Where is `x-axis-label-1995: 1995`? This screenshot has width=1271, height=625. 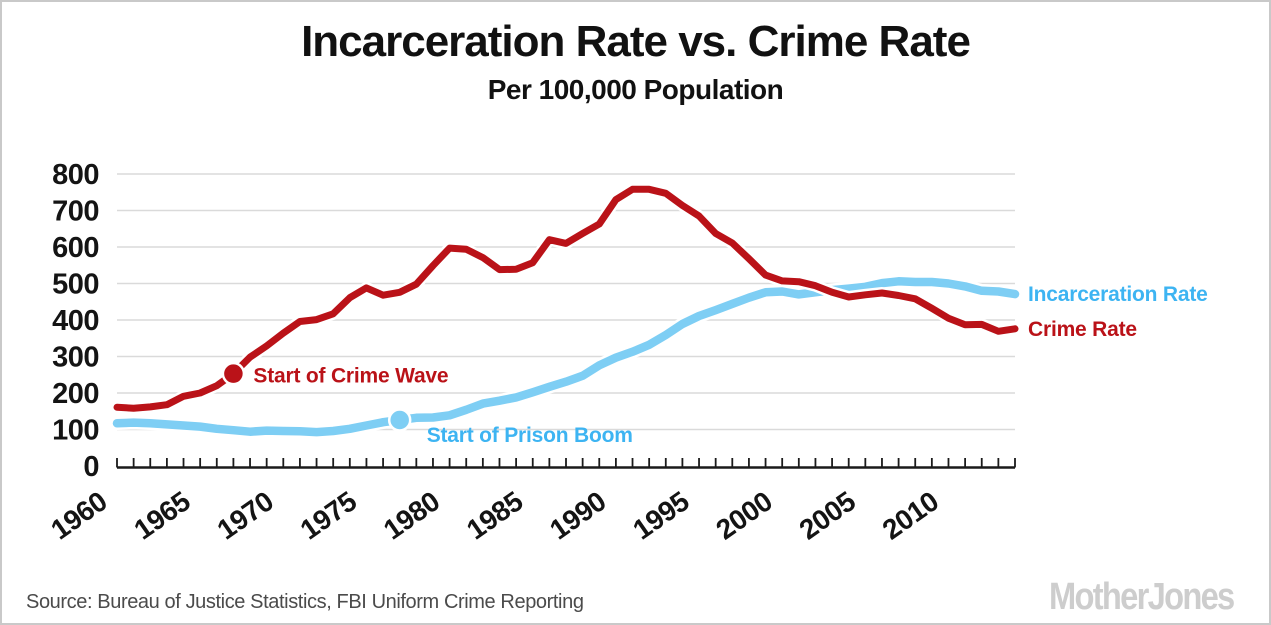 x-axis-label-1995: 1995 is located at coordinates (660, 516).